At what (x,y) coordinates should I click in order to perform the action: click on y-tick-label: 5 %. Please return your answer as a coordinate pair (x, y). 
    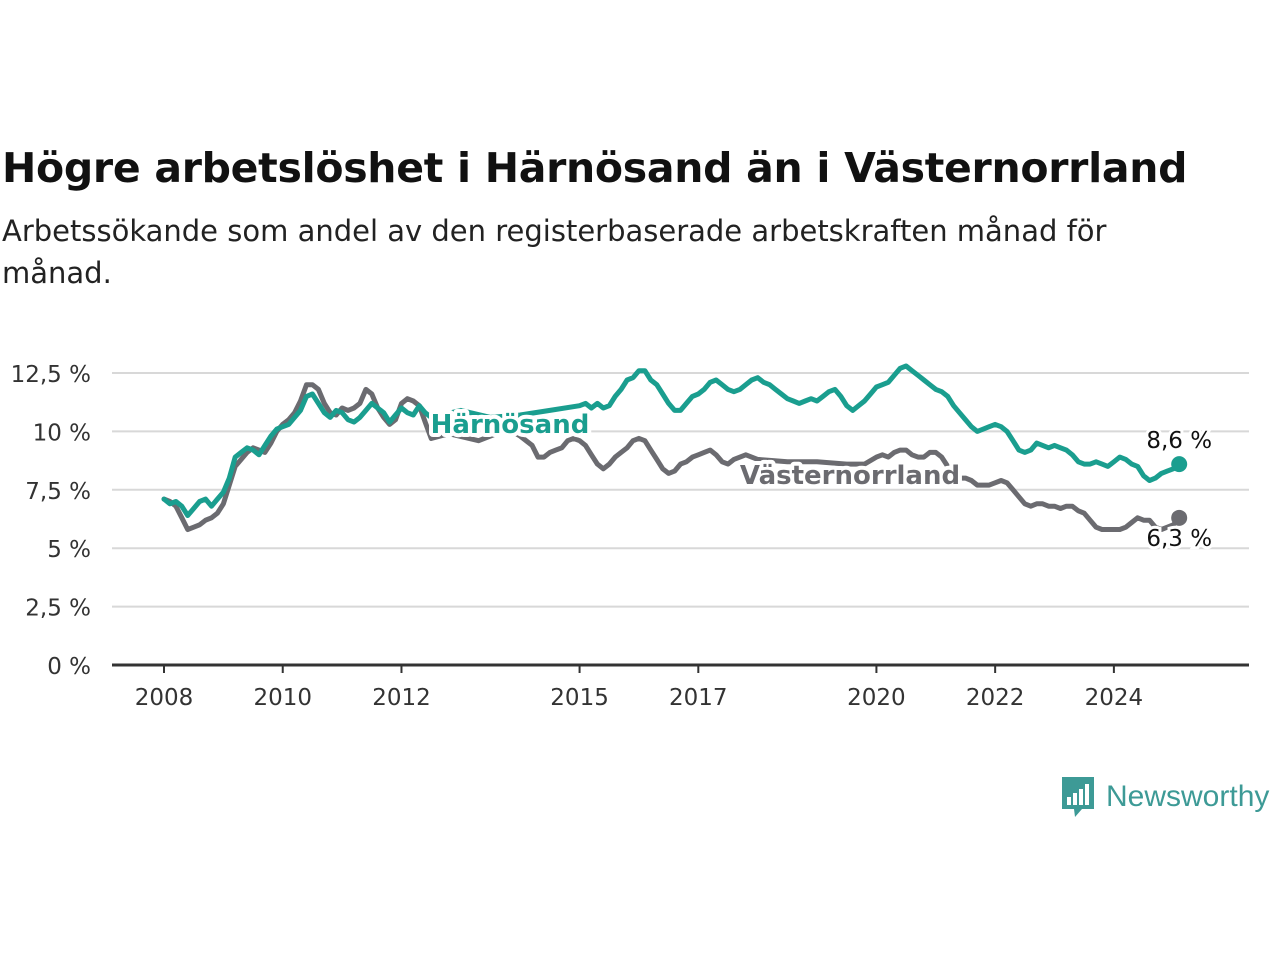
    Looking at the image, I should click on (69, 550).